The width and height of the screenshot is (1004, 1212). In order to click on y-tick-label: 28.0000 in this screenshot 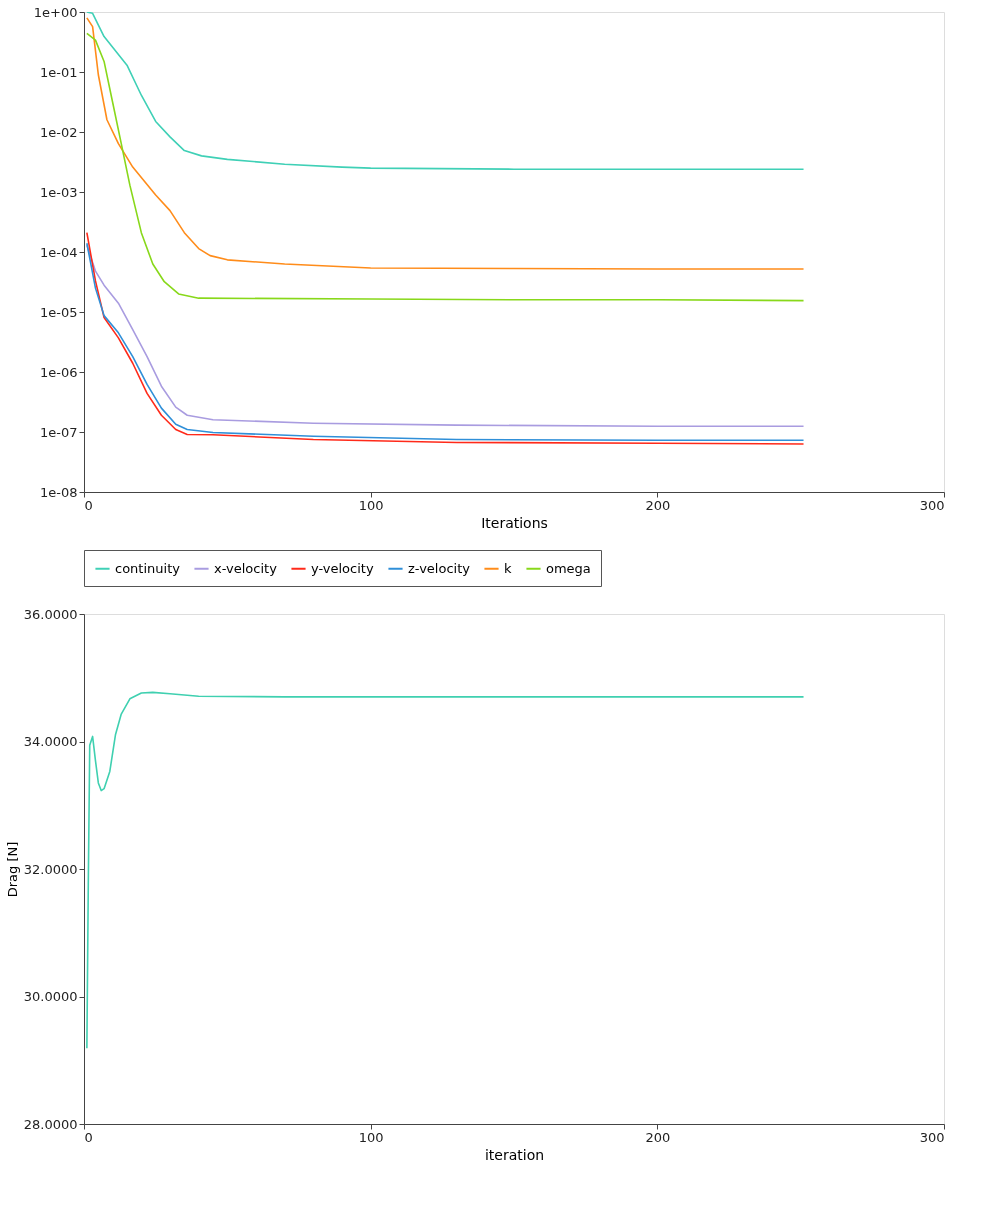, I will do `click(50, 1124)`.